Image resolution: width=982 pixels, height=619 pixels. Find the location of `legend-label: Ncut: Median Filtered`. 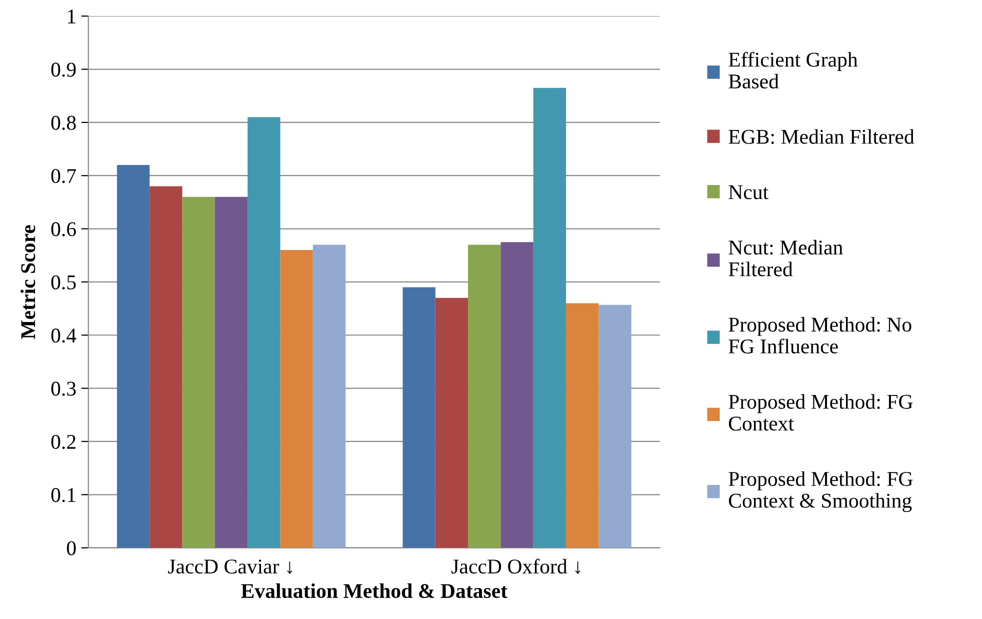

legend-label: Ncut: Median Filtered is located at coordinates (785, 258).